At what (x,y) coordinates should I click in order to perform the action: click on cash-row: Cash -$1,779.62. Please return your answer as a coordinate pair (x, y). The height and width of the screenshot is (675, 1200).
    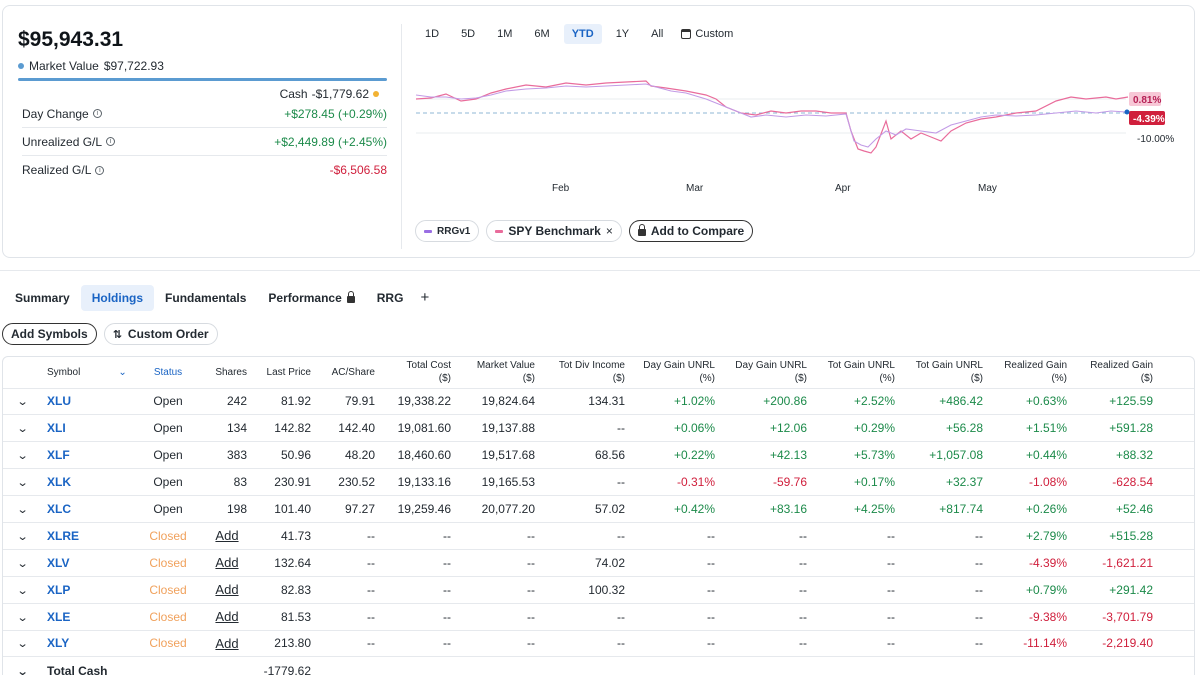
    Looking at the image, I should click on (329, 94).